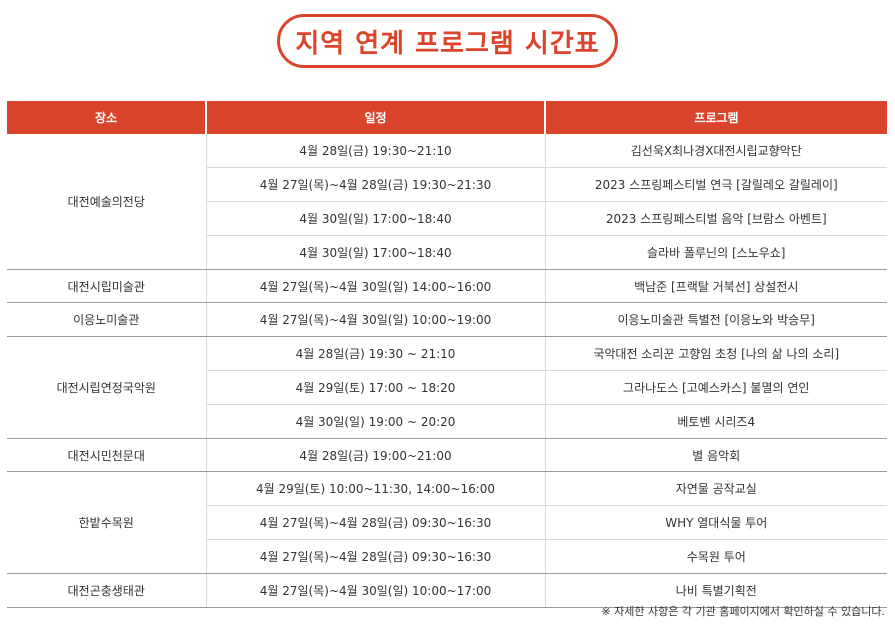 This screenshot has width=895, height=631. I want to click on program-cell: 이응노미술관 특별전 [이응노와 박승무], so click(715, 320).